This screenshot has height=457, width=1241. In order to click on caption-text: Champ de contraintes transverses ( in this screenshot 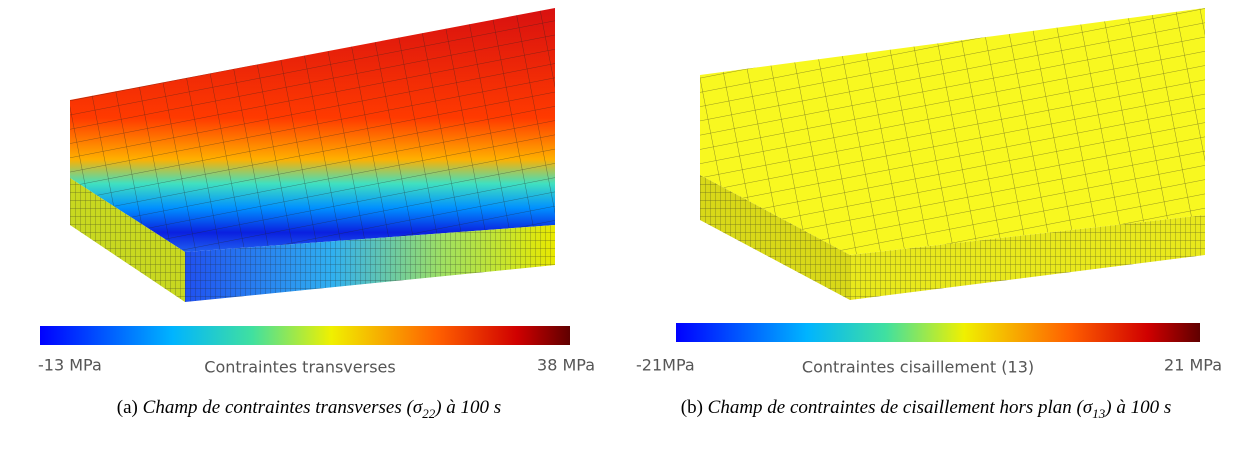, I will do `click(277, 407)`.